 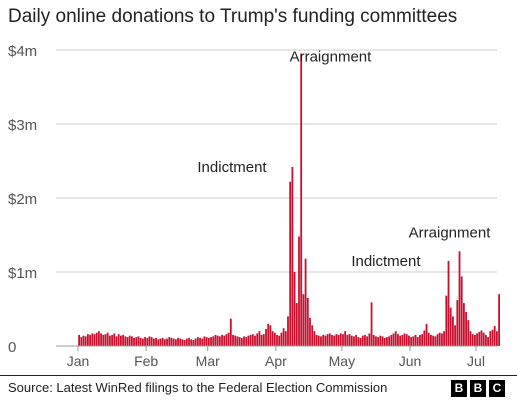 I want to click on x-tick-label: Jun, so click(x=410, y=361).